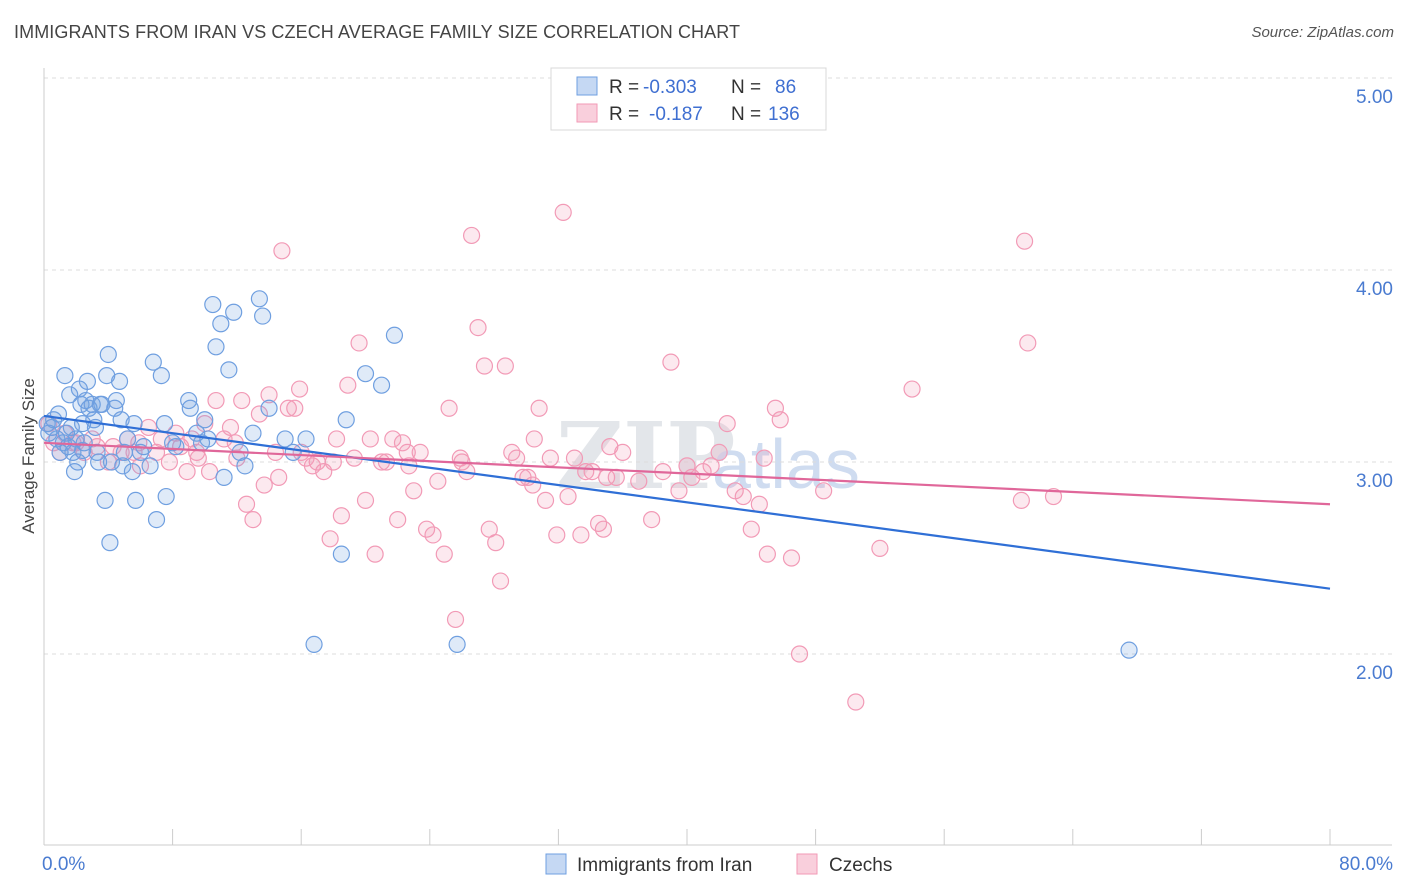 Image resolution: width=1406 pixels, height=892 pixels. Describe the element at coordinates (708, 456) in the screenshot. I see `watermark: ZIP atlas` at that location.